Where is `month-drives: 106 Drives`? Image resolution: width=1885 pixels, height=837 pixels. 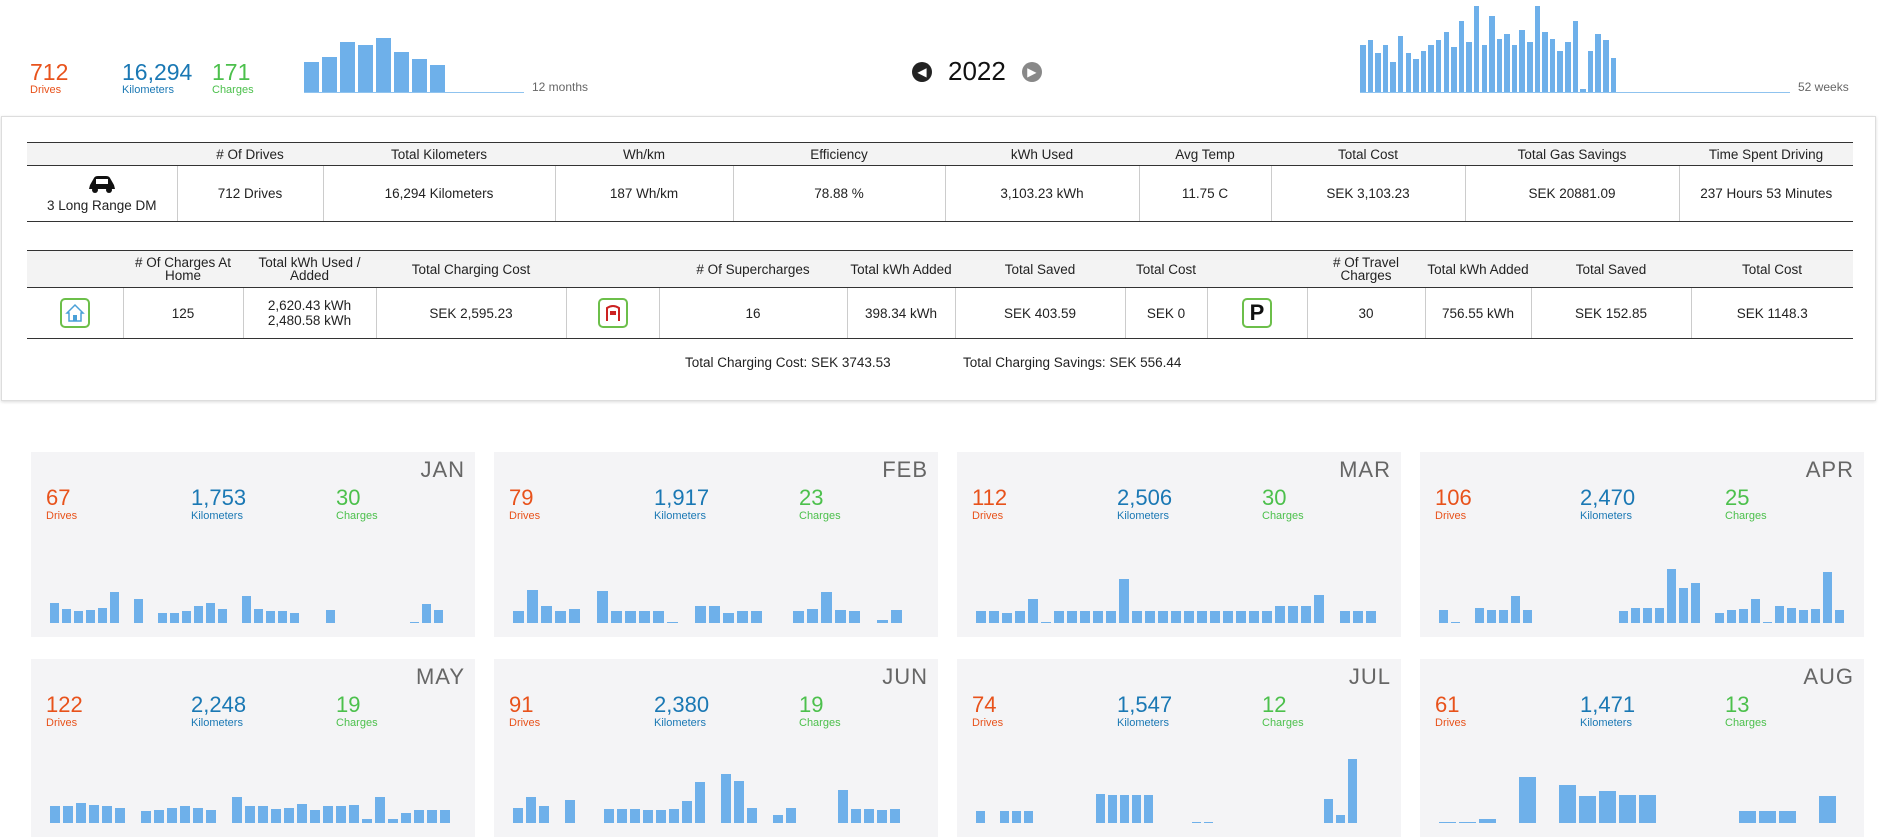 month-drives: 106 Drives is located at coordinates (1453, 504).